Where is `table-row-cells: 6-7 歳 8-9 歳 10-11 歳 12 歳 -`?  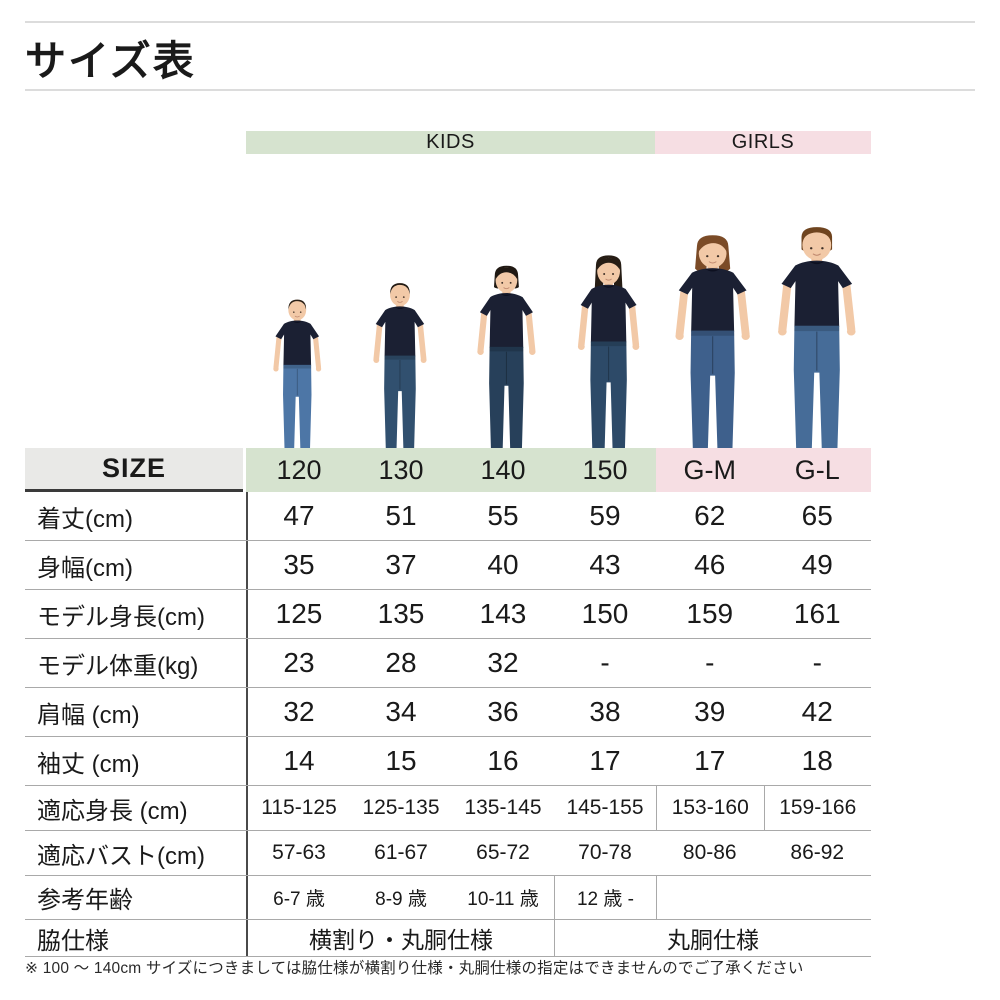
table-row-cells: 6-7 歳 8-9 歳 10-11 歳 12 歳 - is located at coordinates (558, 897).